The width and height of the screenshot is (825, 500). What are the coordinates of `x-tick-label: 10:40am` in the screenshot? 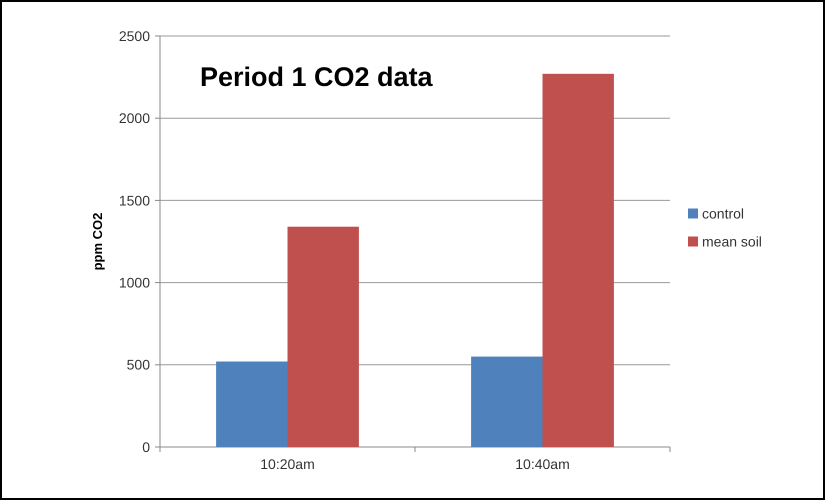 It's located at (542, 464).